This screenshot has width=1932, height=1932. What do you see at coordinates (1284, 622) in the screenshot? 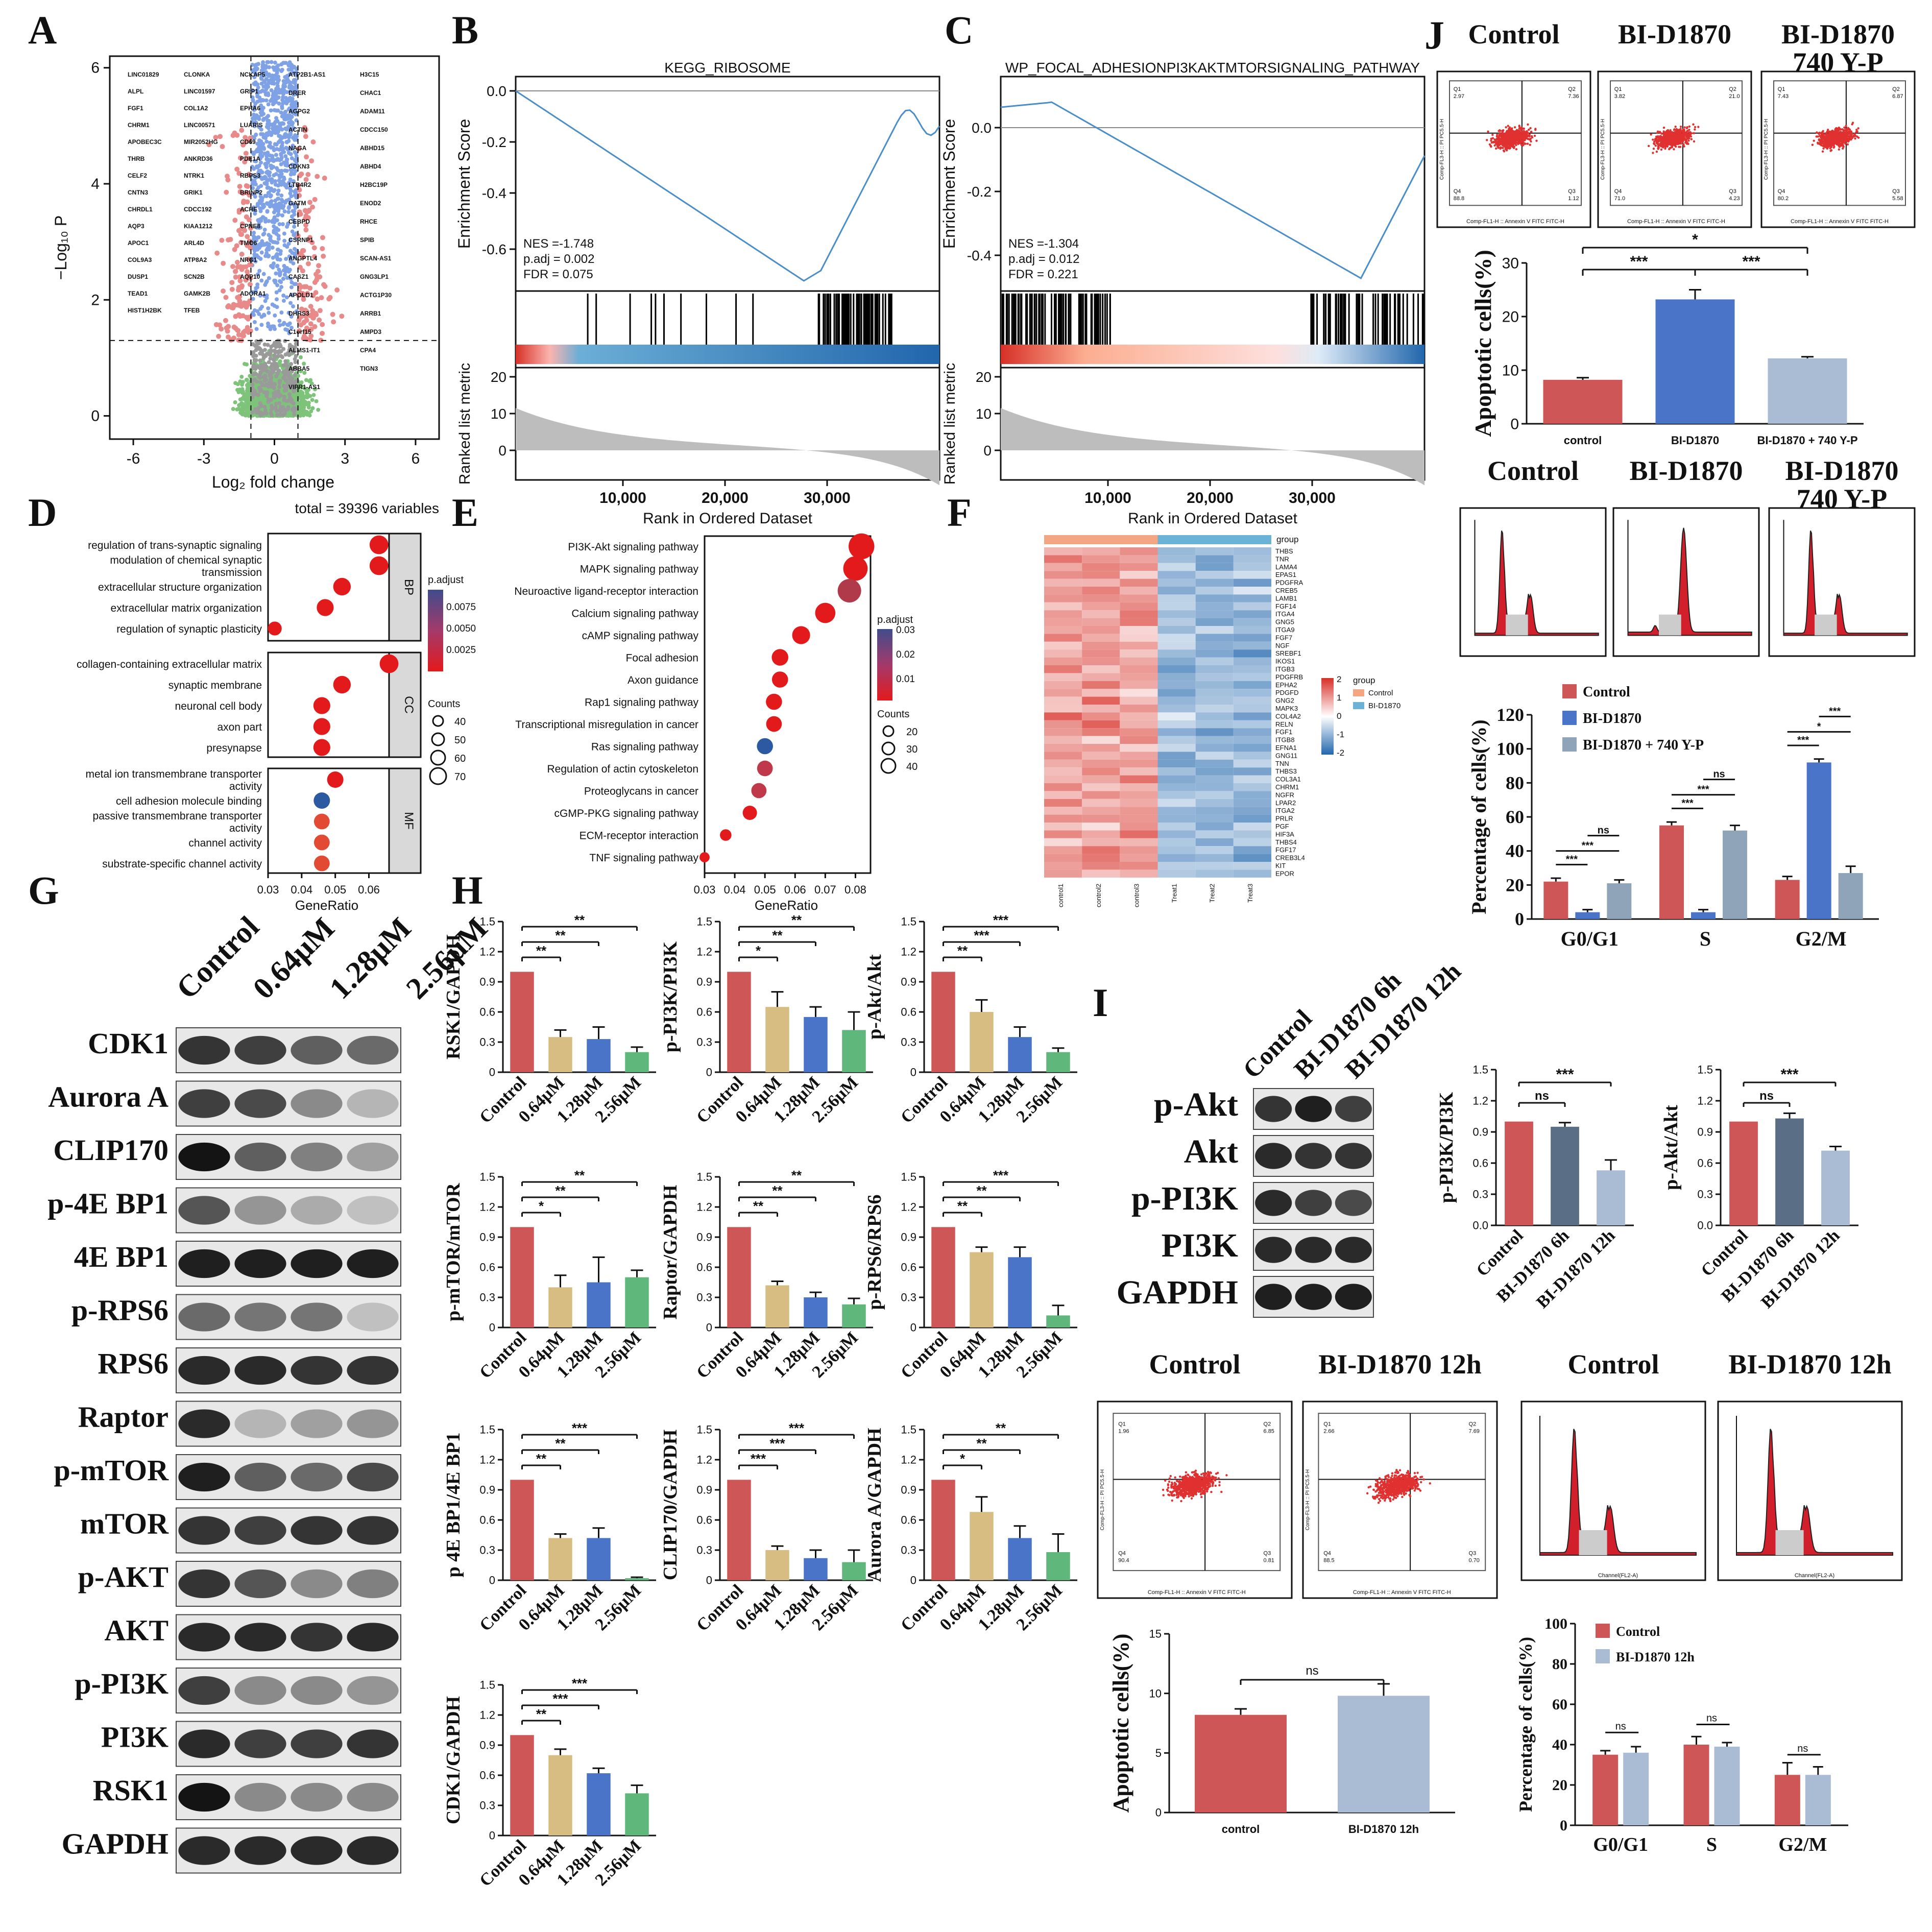
I see `heatmap-gene-label: GNG5` at bounding box center [1284, 622].